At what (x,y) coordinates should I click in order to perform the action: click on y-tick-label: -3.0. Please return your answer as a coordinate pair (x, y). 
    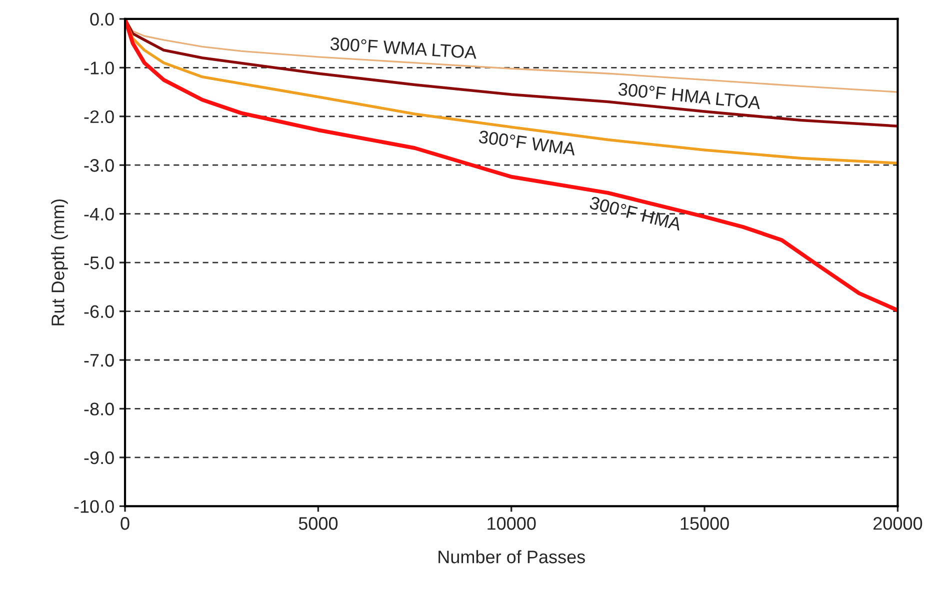
    Looking at the image, I should click on (99, 165).